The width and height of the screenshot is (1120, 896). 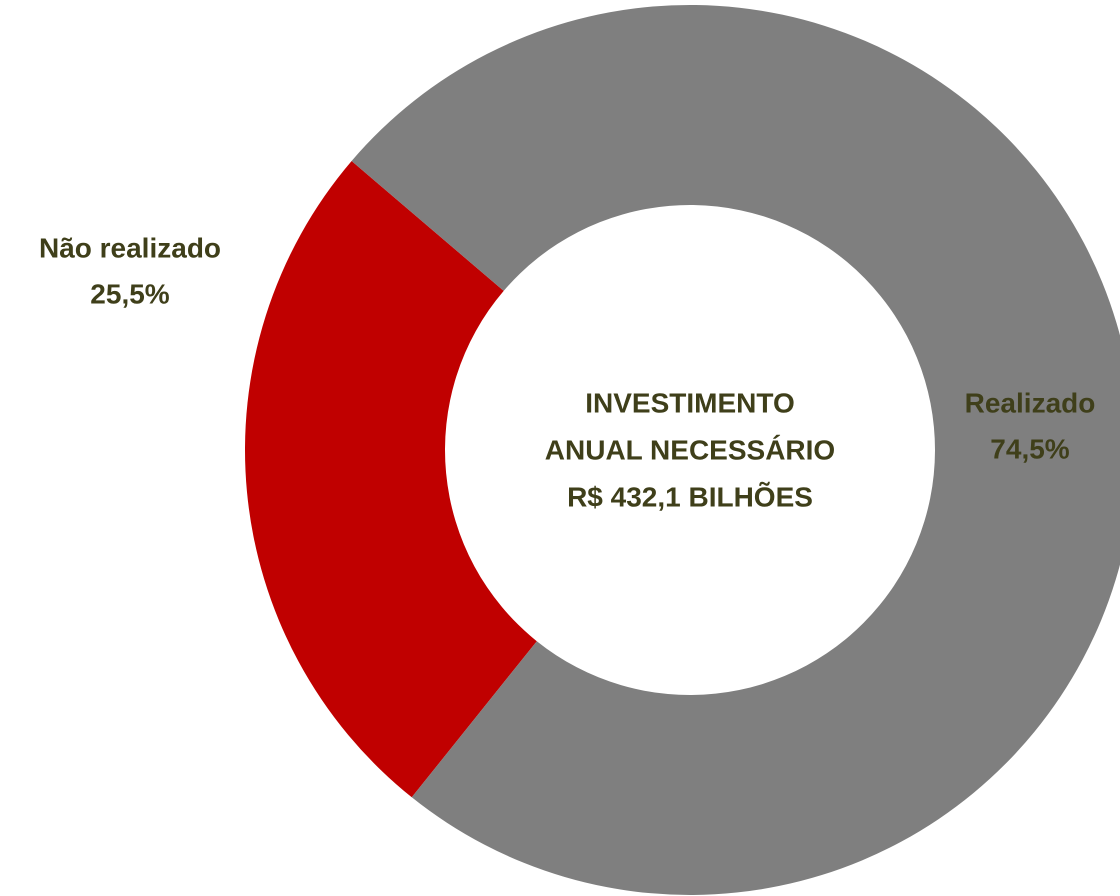 I want to click on center-text: ANUAL NECESSÁRIO, so click(x=690, y=449).